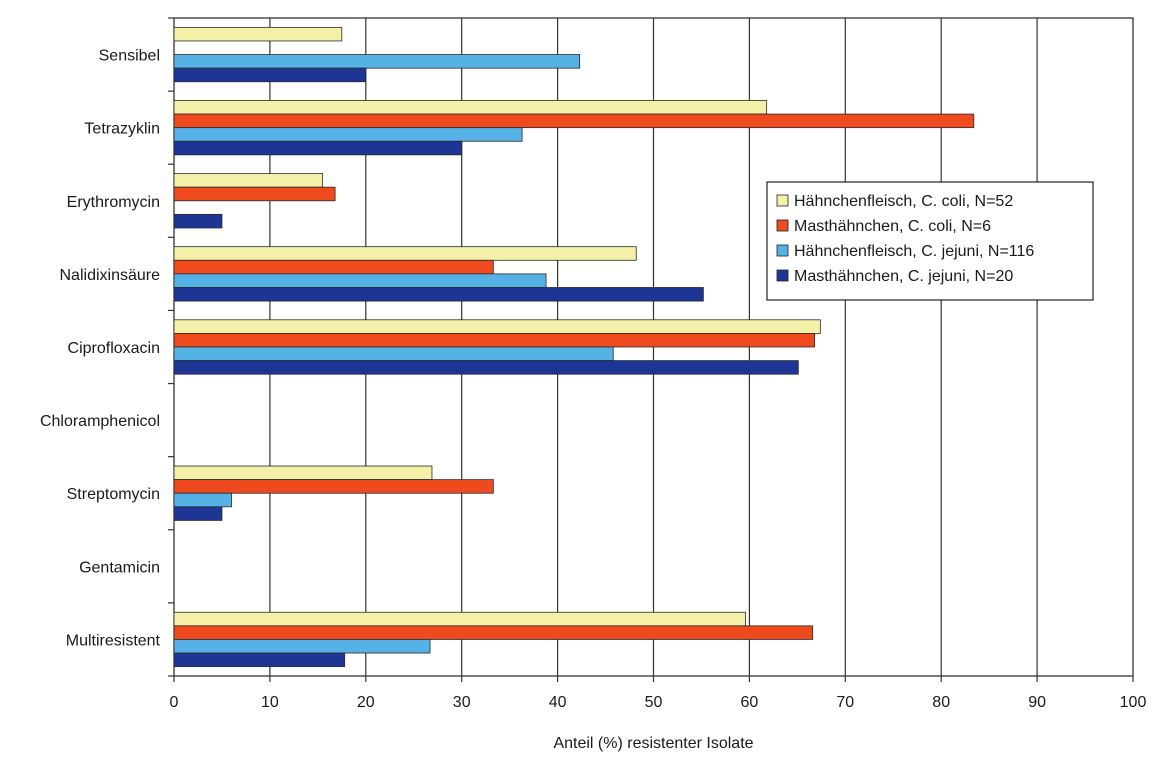 The width and height of the screenshot is (1173, 758). What do you see at coordinates (119, 567) in the screenshot?
I see `category-label: Gentamicin` at bounding box center [119, 567].